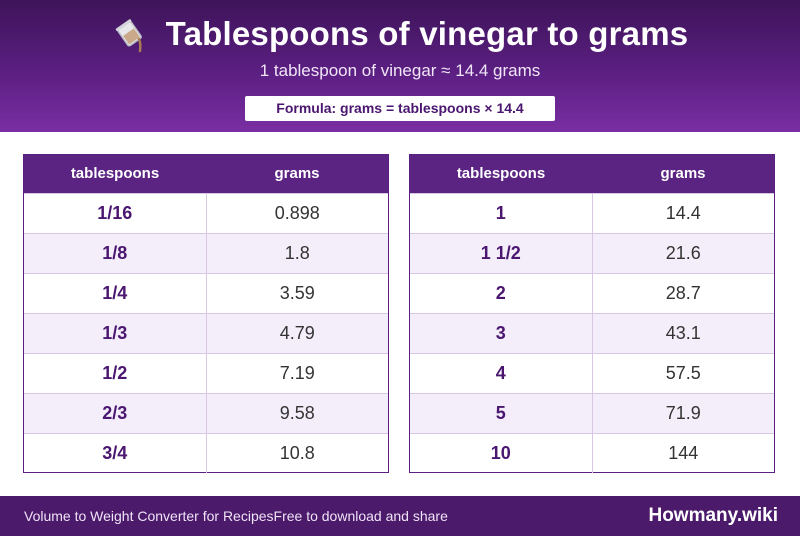 This screenshot has height=536, width=800. I want to click on tablespoons-cell: 4, so click(501, 372).